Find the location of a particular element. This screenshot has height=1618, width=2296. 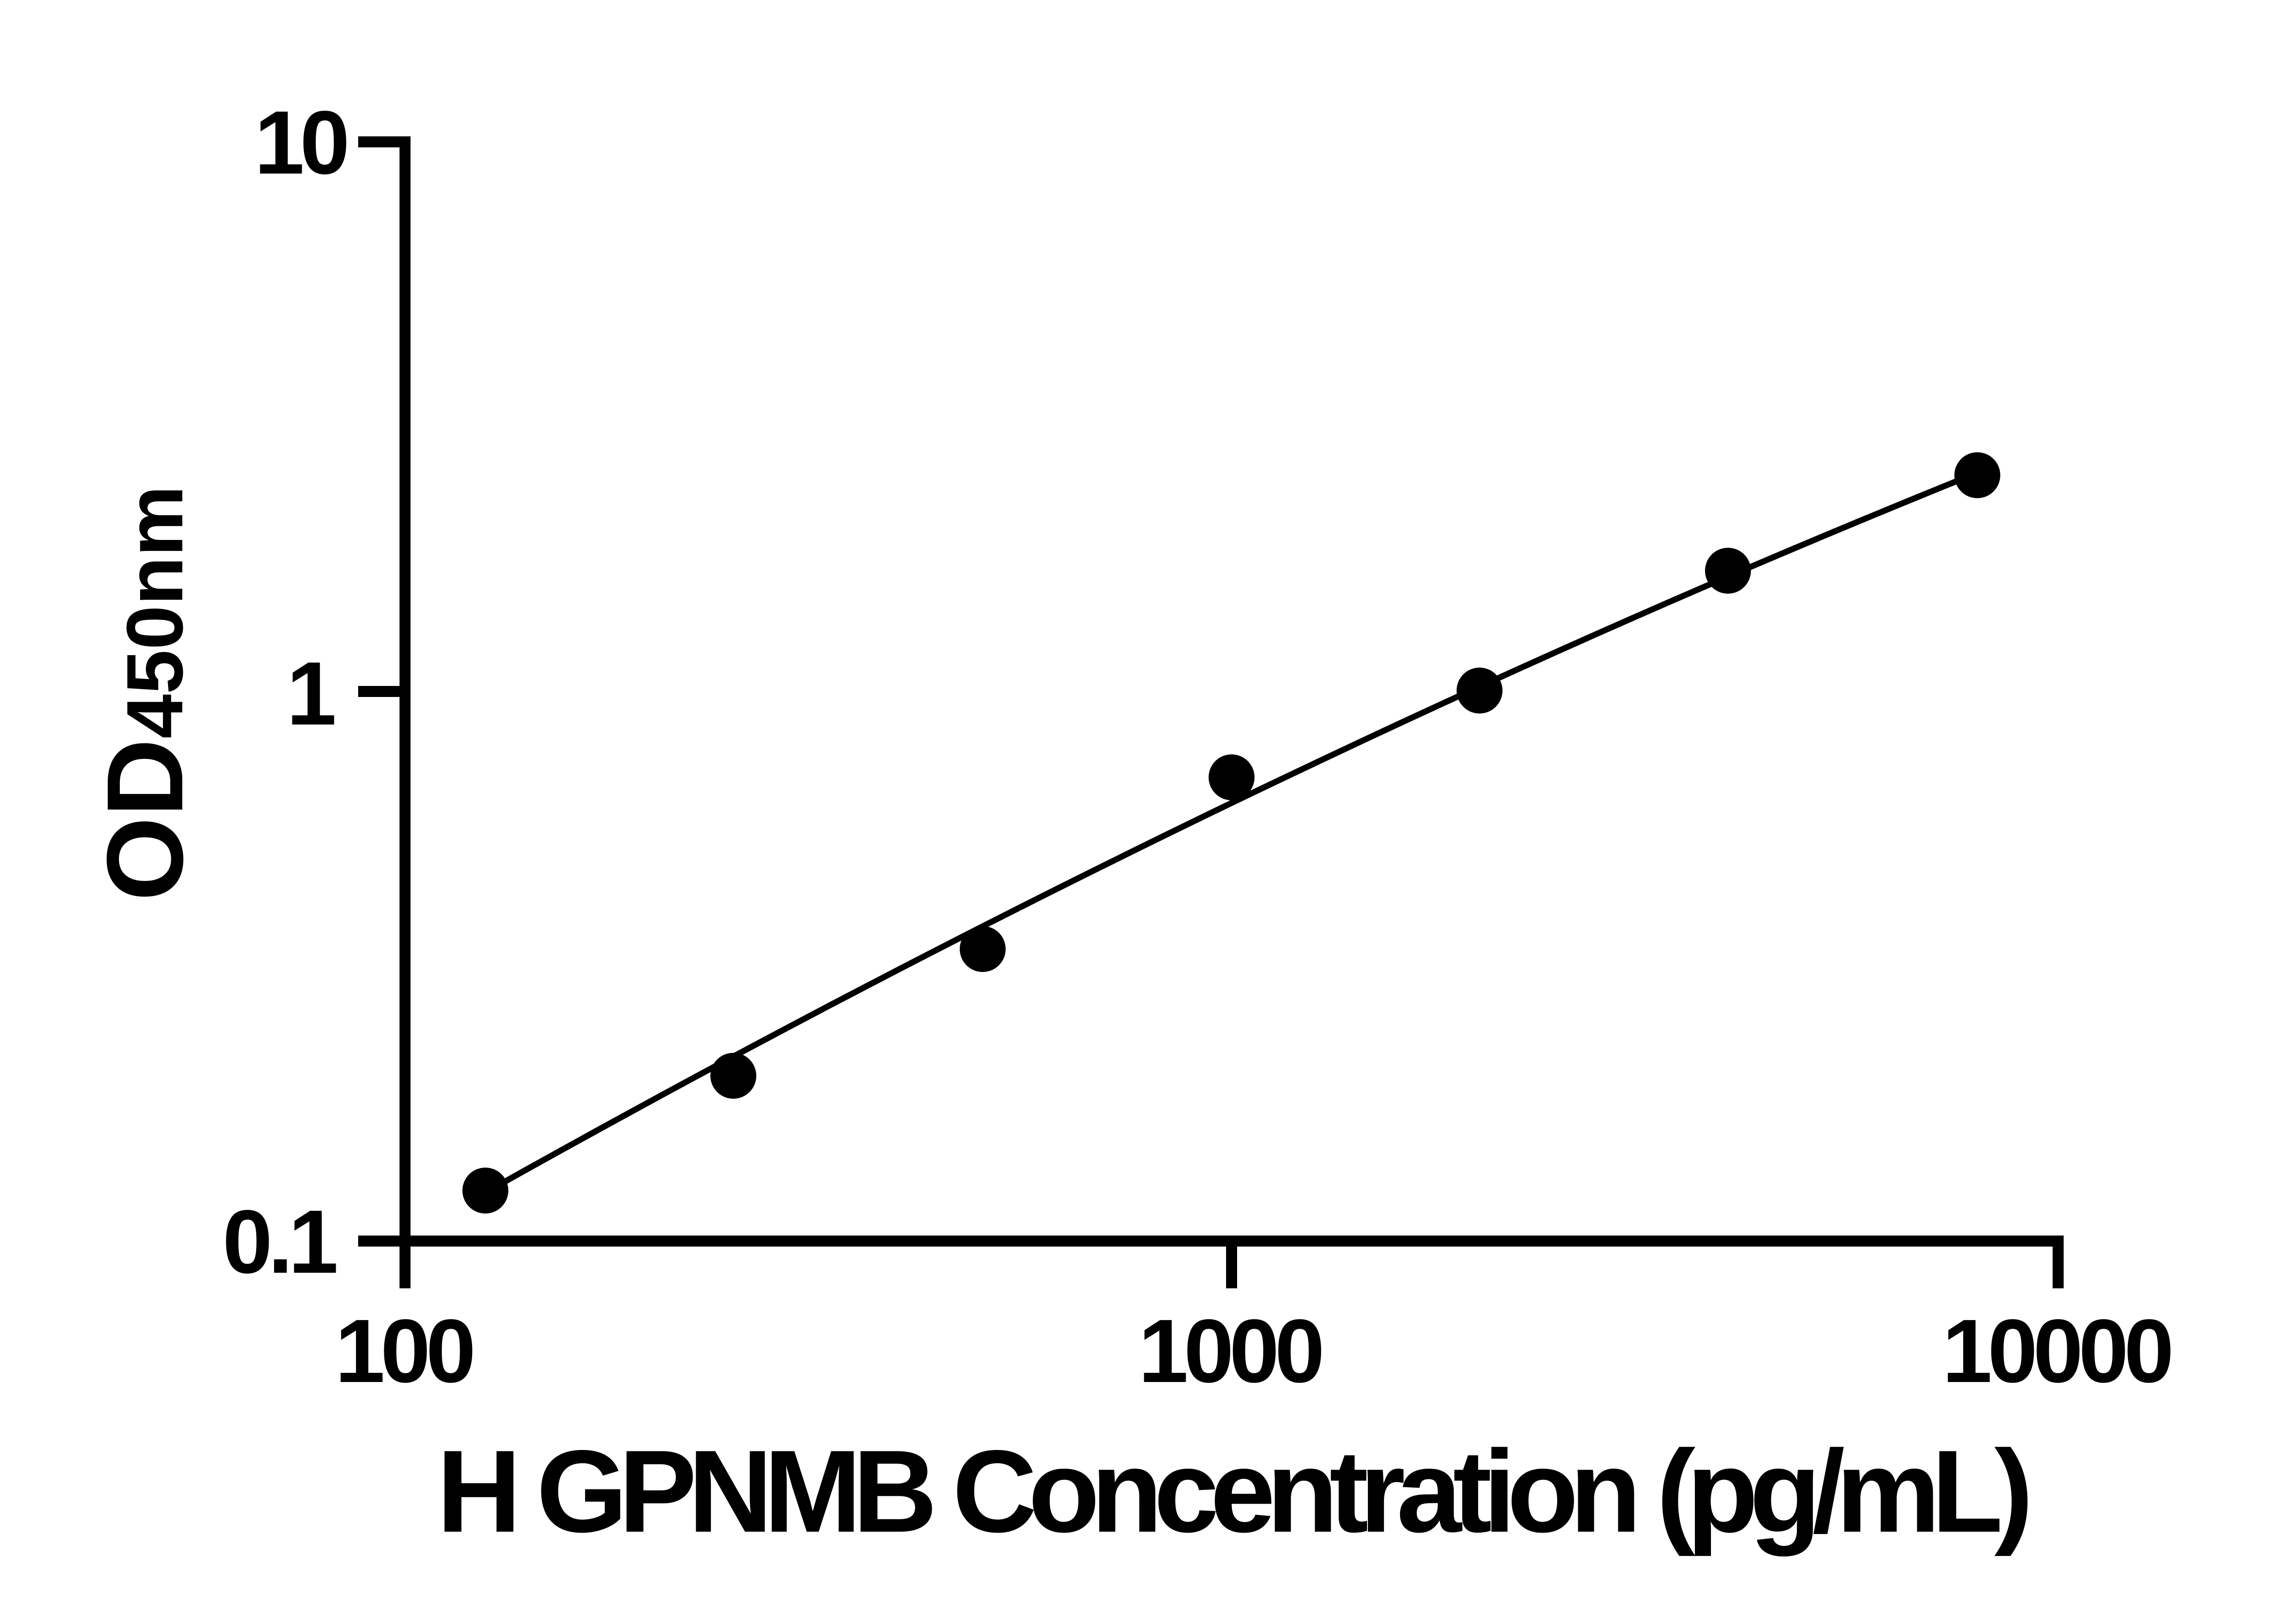

svg-text: H GPNMB Concentration (pg/mL) is located at coordinates (1232, 1491).